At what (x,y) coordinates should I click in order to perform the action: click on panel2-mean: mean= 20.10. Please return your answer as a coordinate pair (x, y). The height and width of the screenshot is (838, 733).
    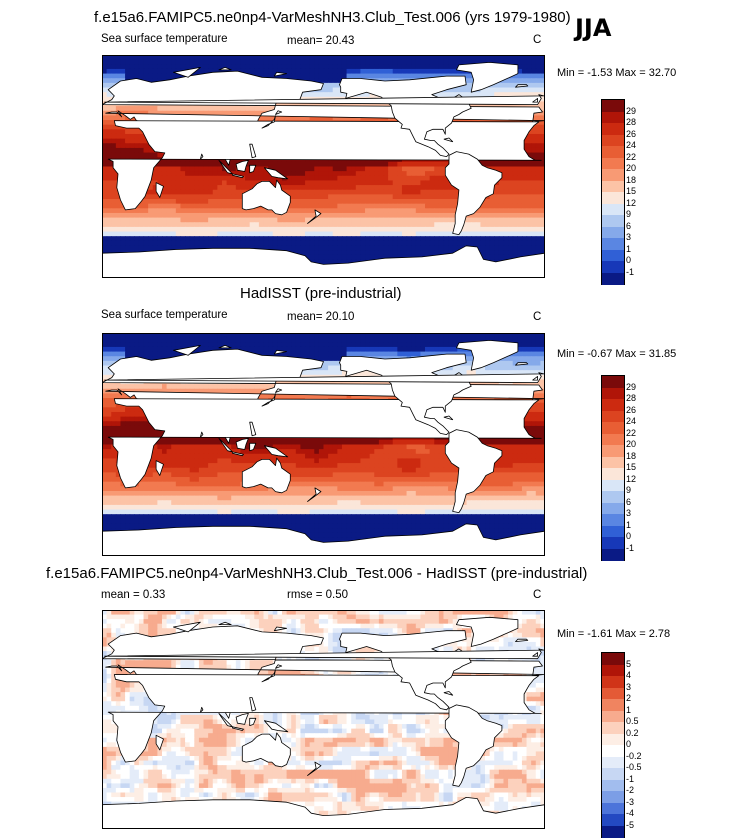
    Looking at the image, I should click on (320, 317).